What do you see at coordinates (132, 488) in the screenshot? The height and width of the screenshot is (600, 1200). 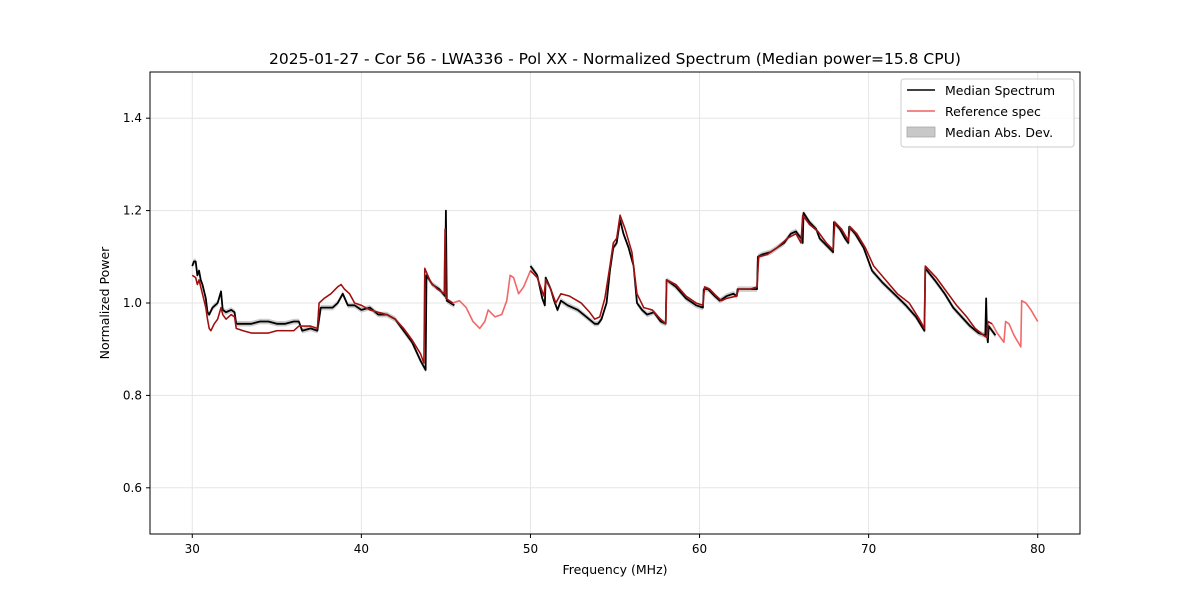 I see `y-tick-label: 0.6` at bounding box center [132, 488].